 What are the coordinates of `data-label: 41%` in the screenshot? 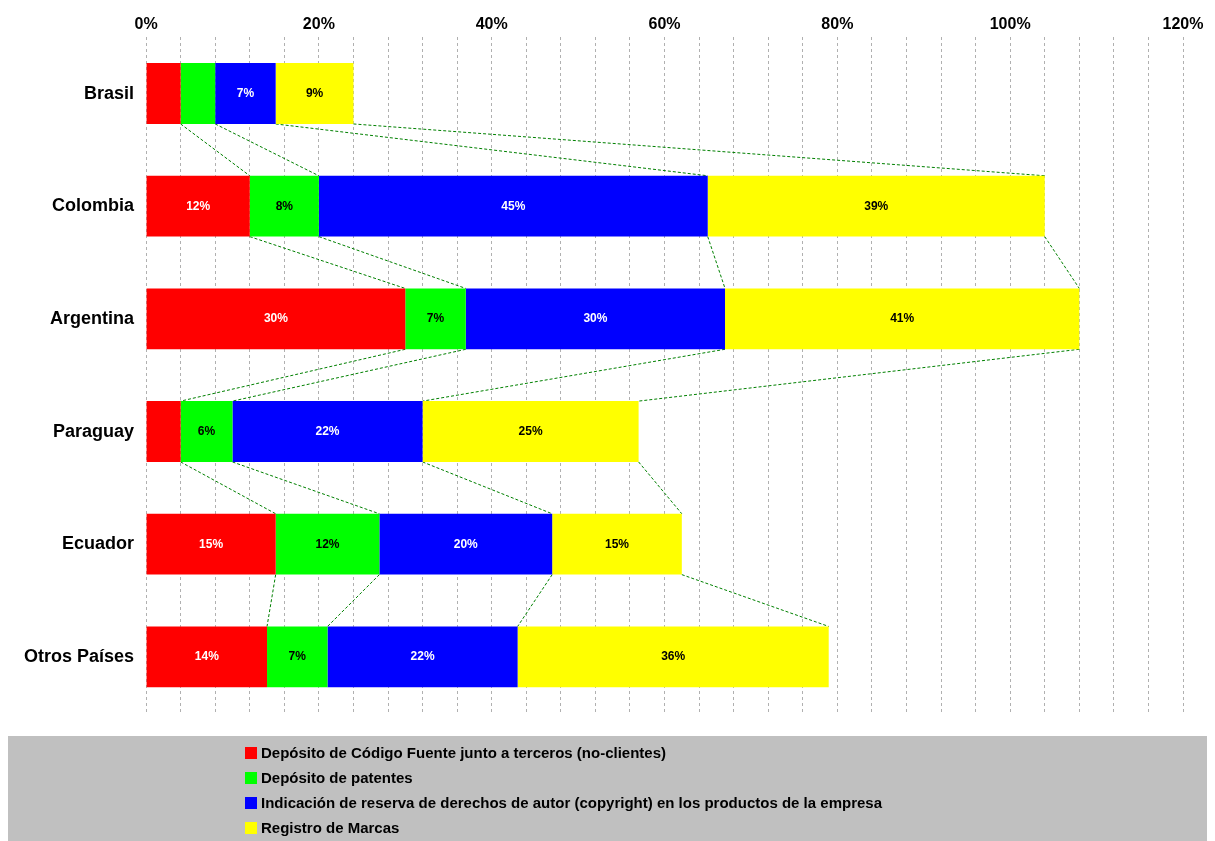 It's located at (902, 318).